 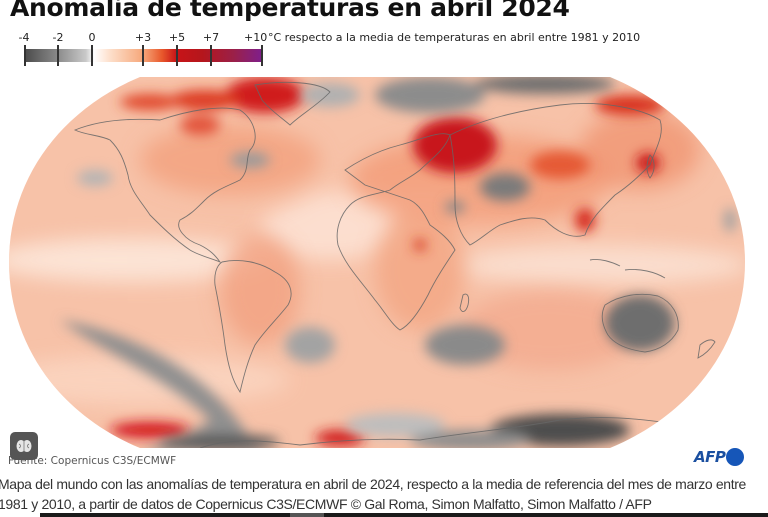 I want to click on legend-tick-label: -2, so click(x=58, y=37).